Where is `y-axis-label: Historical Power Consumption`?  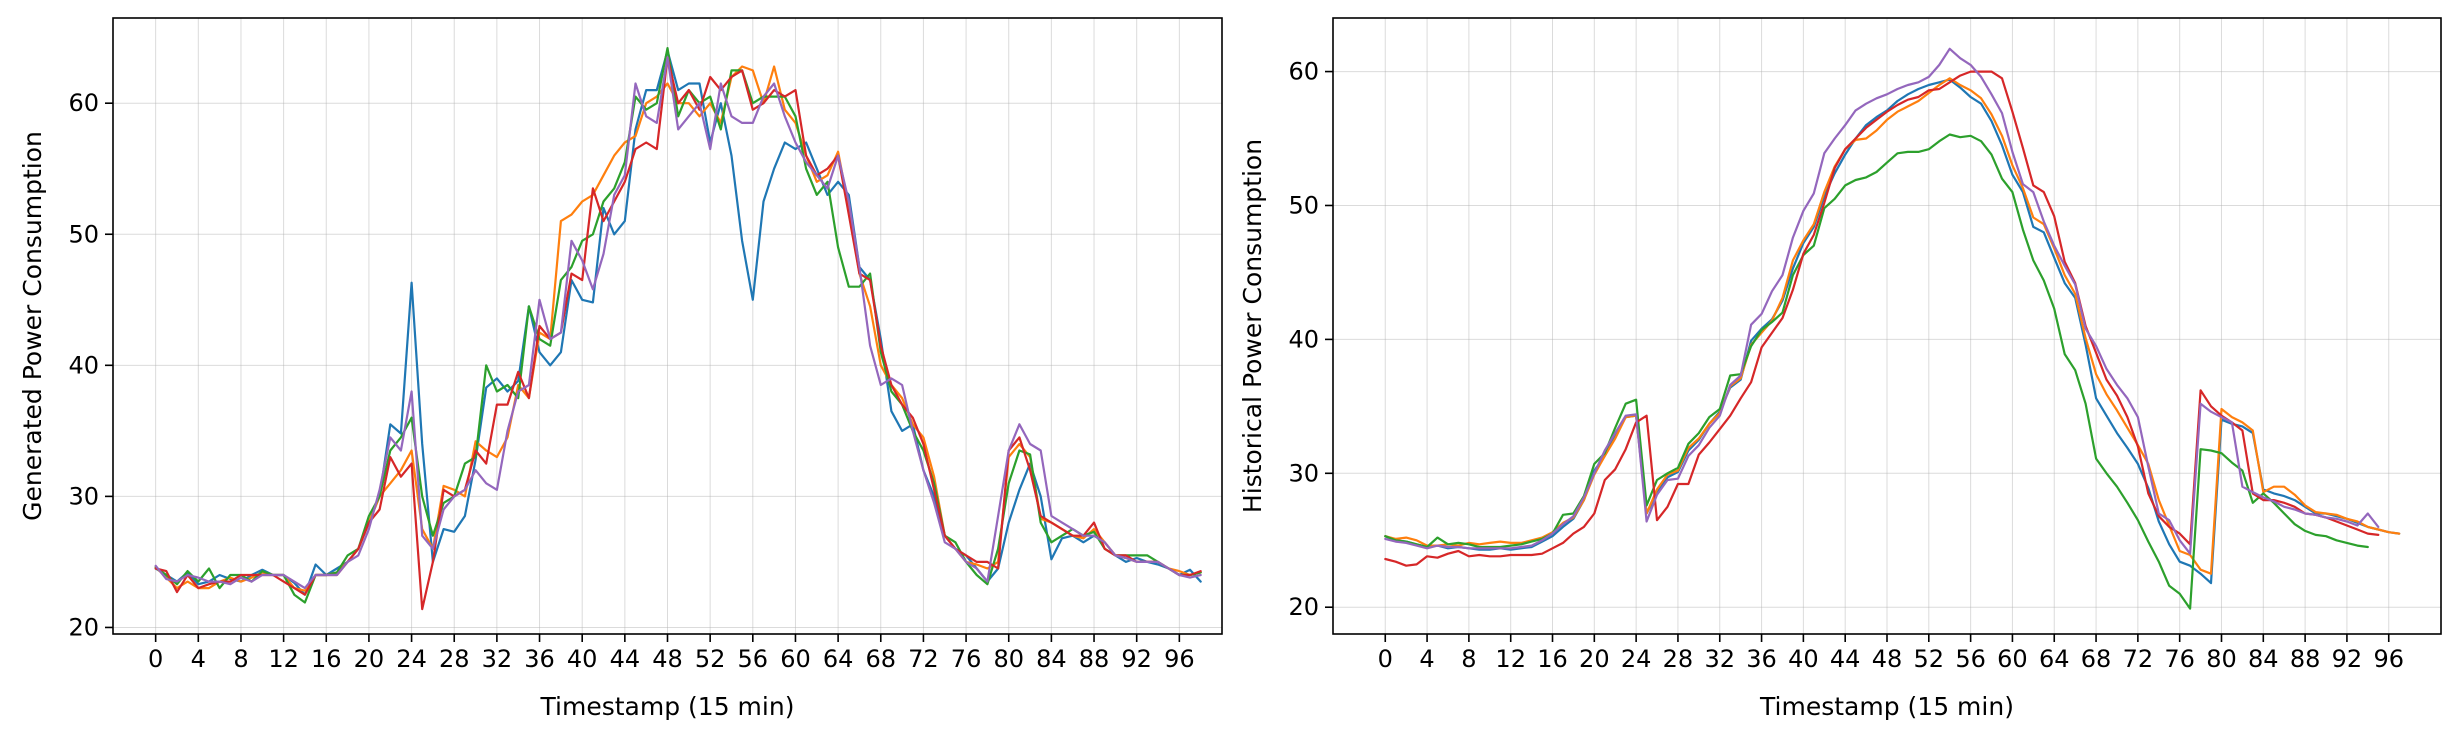 y-axis-label: Historical Power Consumption is located at coordinates (1252, 326).